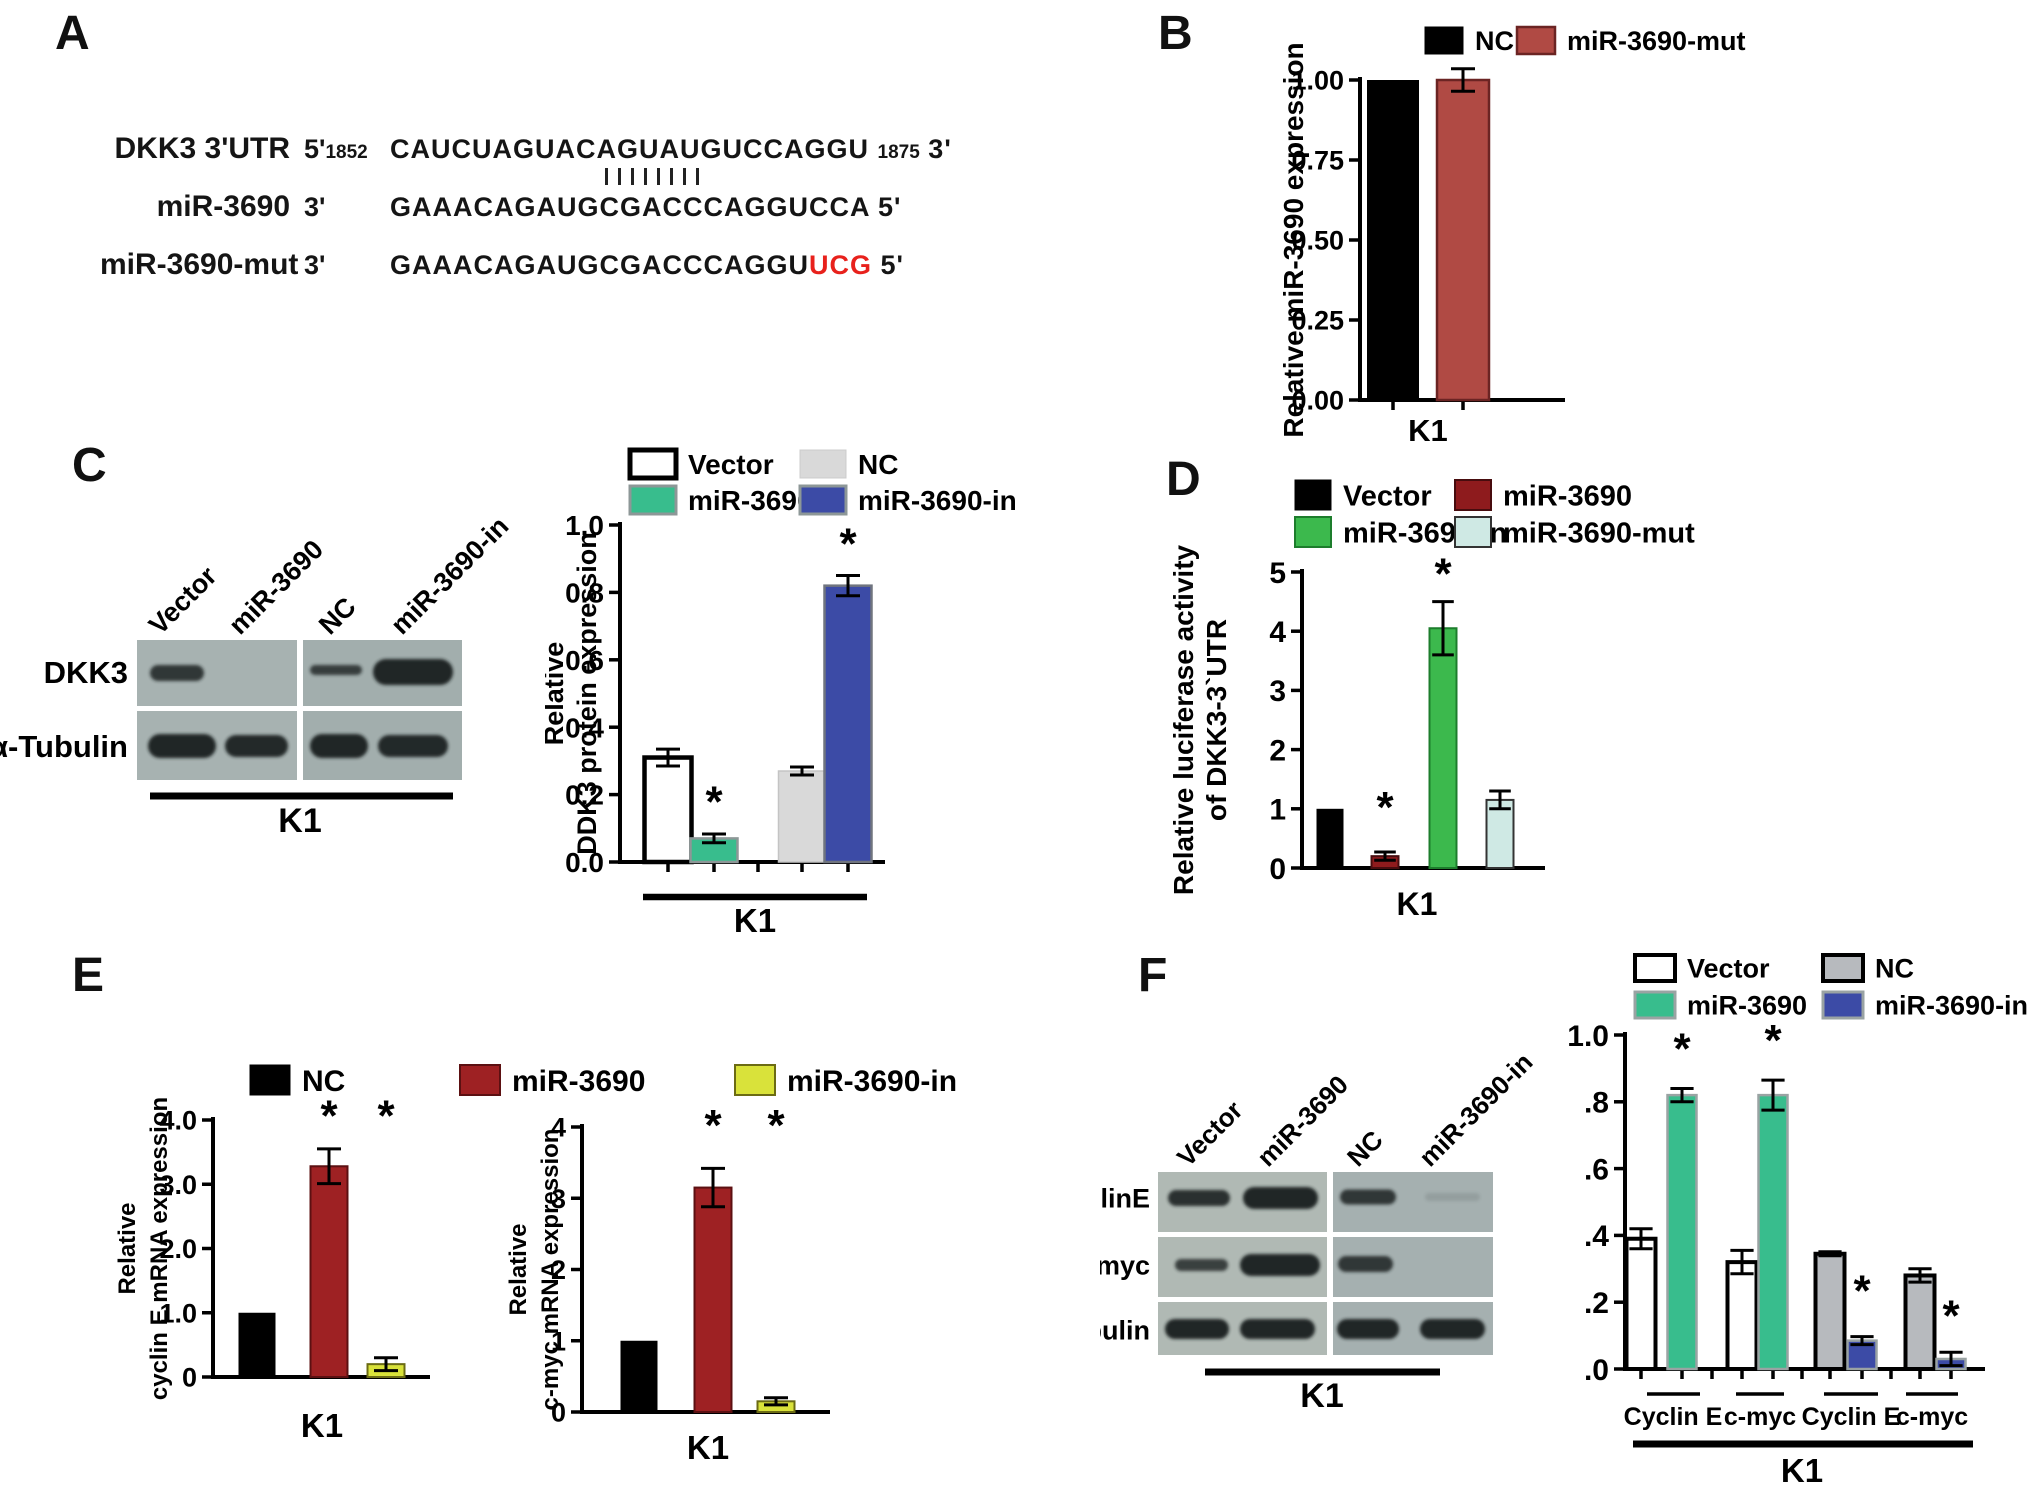  I want to click on panel-label-d: D, so click(1183, 479).